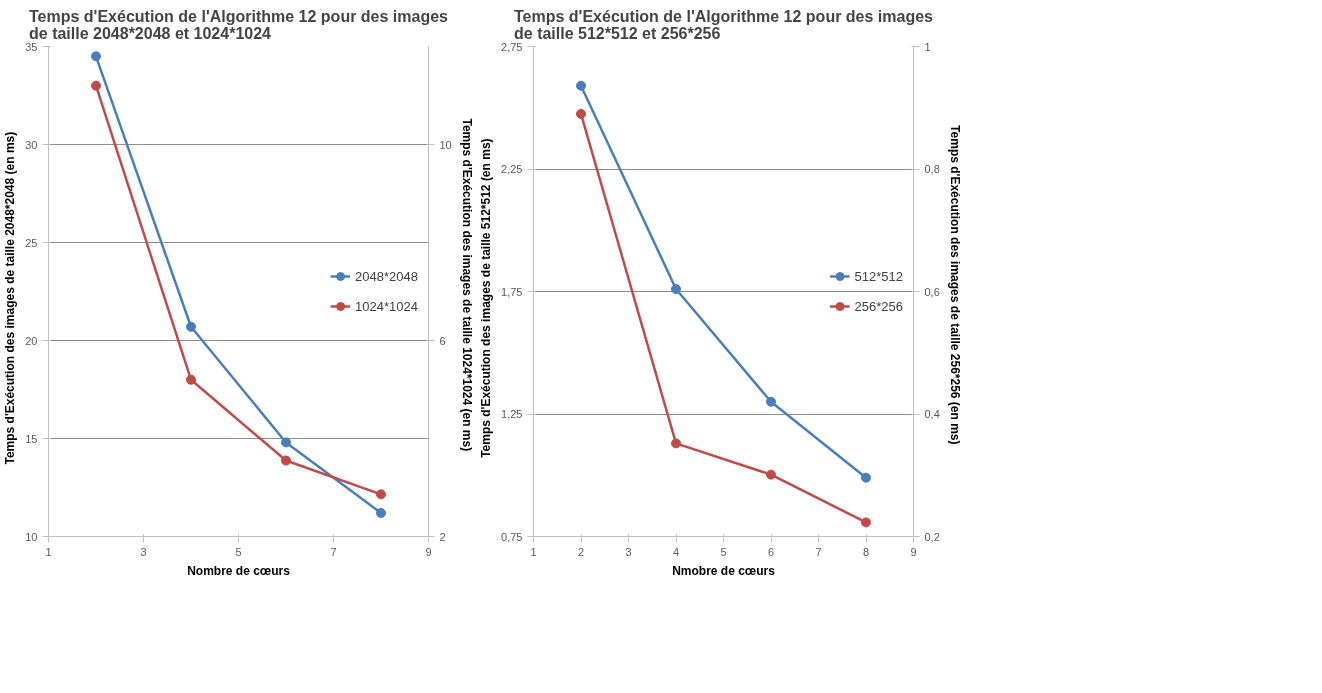 This screenshot has height=693, width=1322. What do you see at coordinates (466, 285) in the screenshot?
I see `y2-axis-title: Temps d'Exécution des images de taille 1024*1024 (en ms)` at bounding box center [466, 285].